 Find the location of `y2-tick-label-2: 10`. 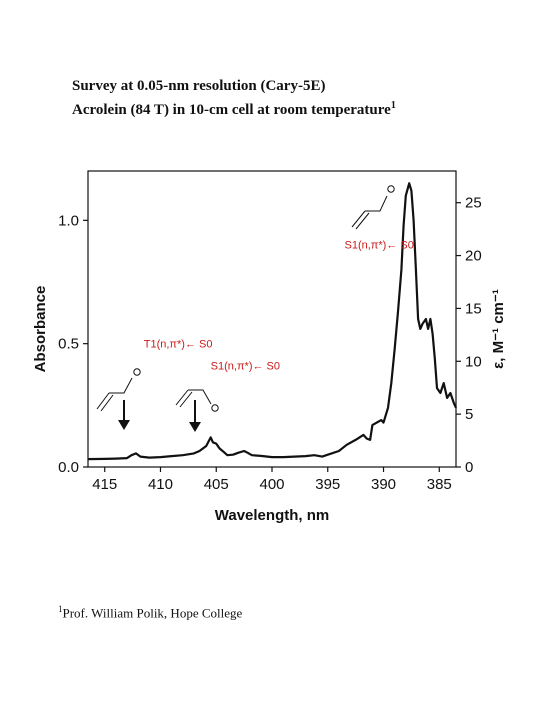

y2-tick-label-2: 10 is located at coordinates (473, 361).